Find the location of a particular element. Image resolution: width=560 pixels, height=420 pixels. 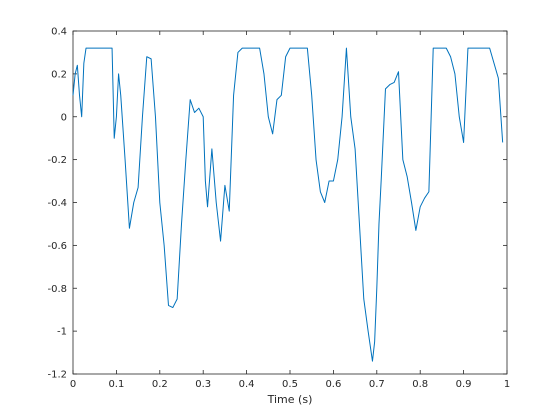

x-axis-label: Time (s) is located at coordinates (290, 399).